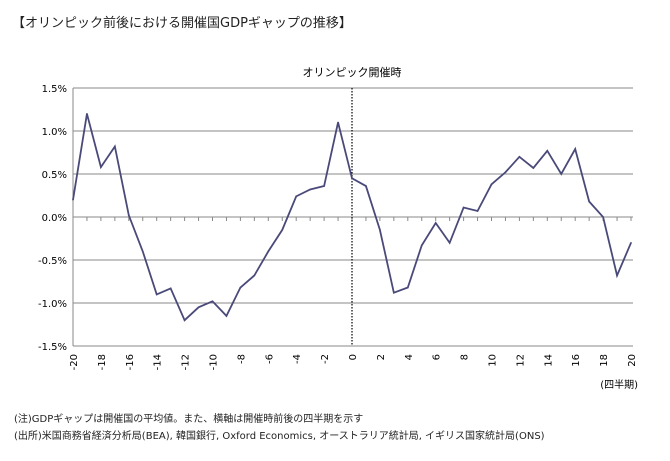  What do you see at coordinates (437, 357) in the screenshot?
I see `x-tick-label: 6` at bounding box center [437, 357].